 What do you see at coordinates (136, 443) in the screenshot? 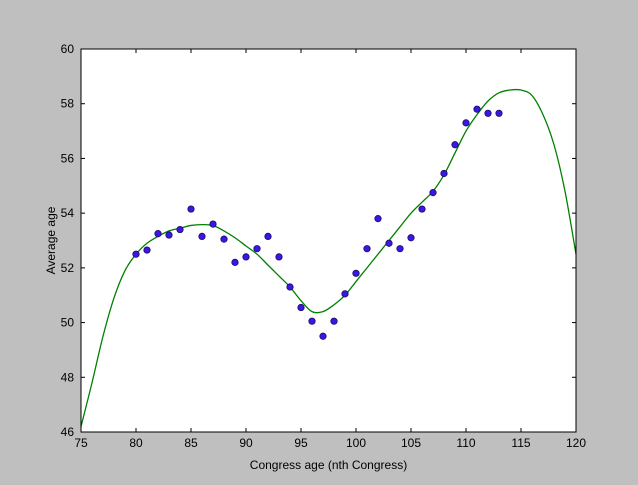
I see `x-tick-label: 80` at bounding box center [136, 443].